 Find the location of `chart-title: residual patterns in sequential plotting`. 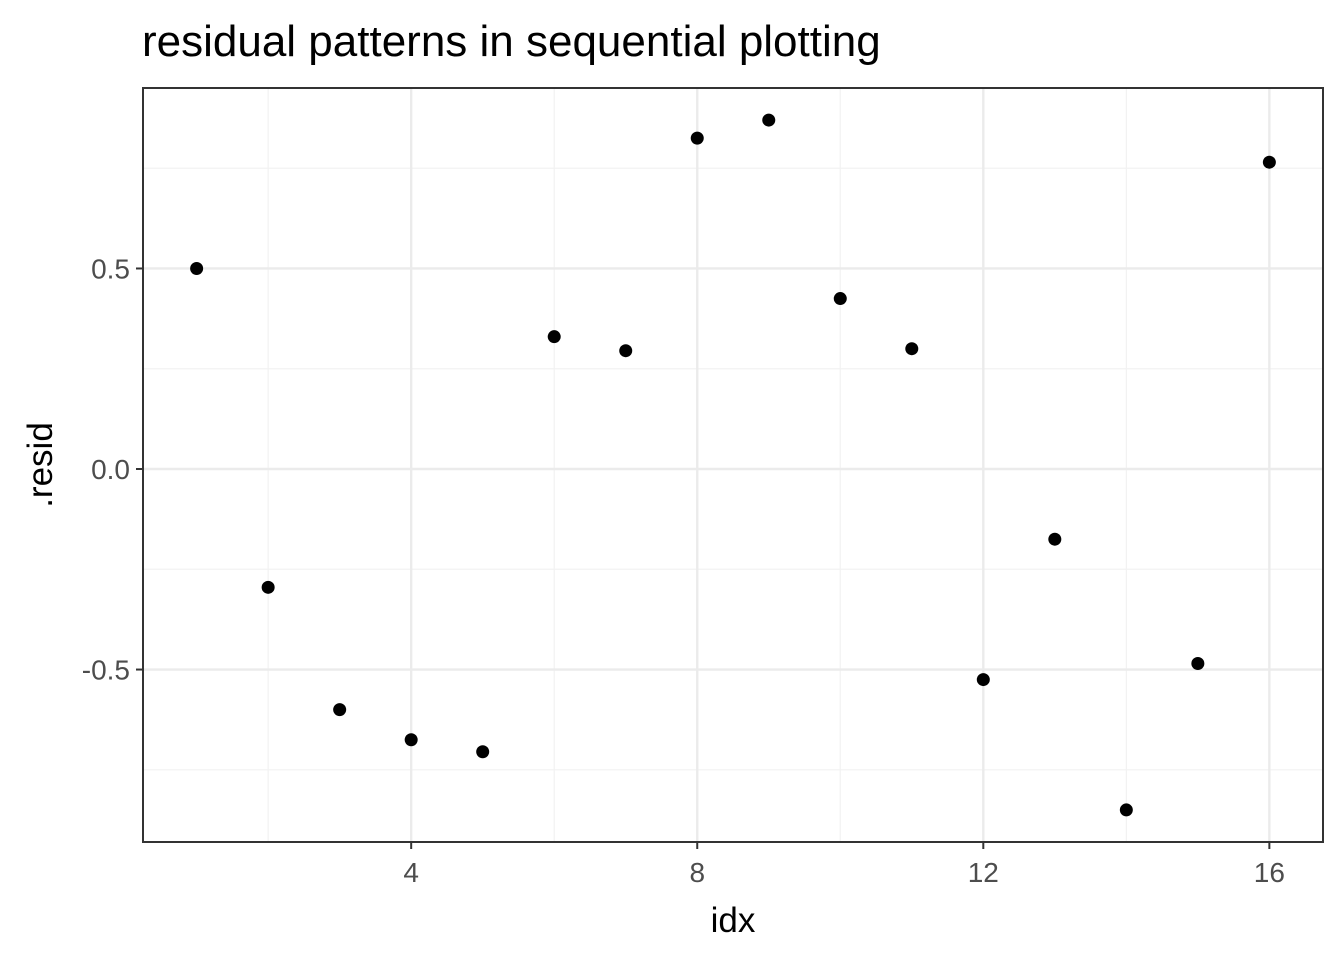

chart-title: residual patterns in sequential plotting is located at coordinates (511, 41).